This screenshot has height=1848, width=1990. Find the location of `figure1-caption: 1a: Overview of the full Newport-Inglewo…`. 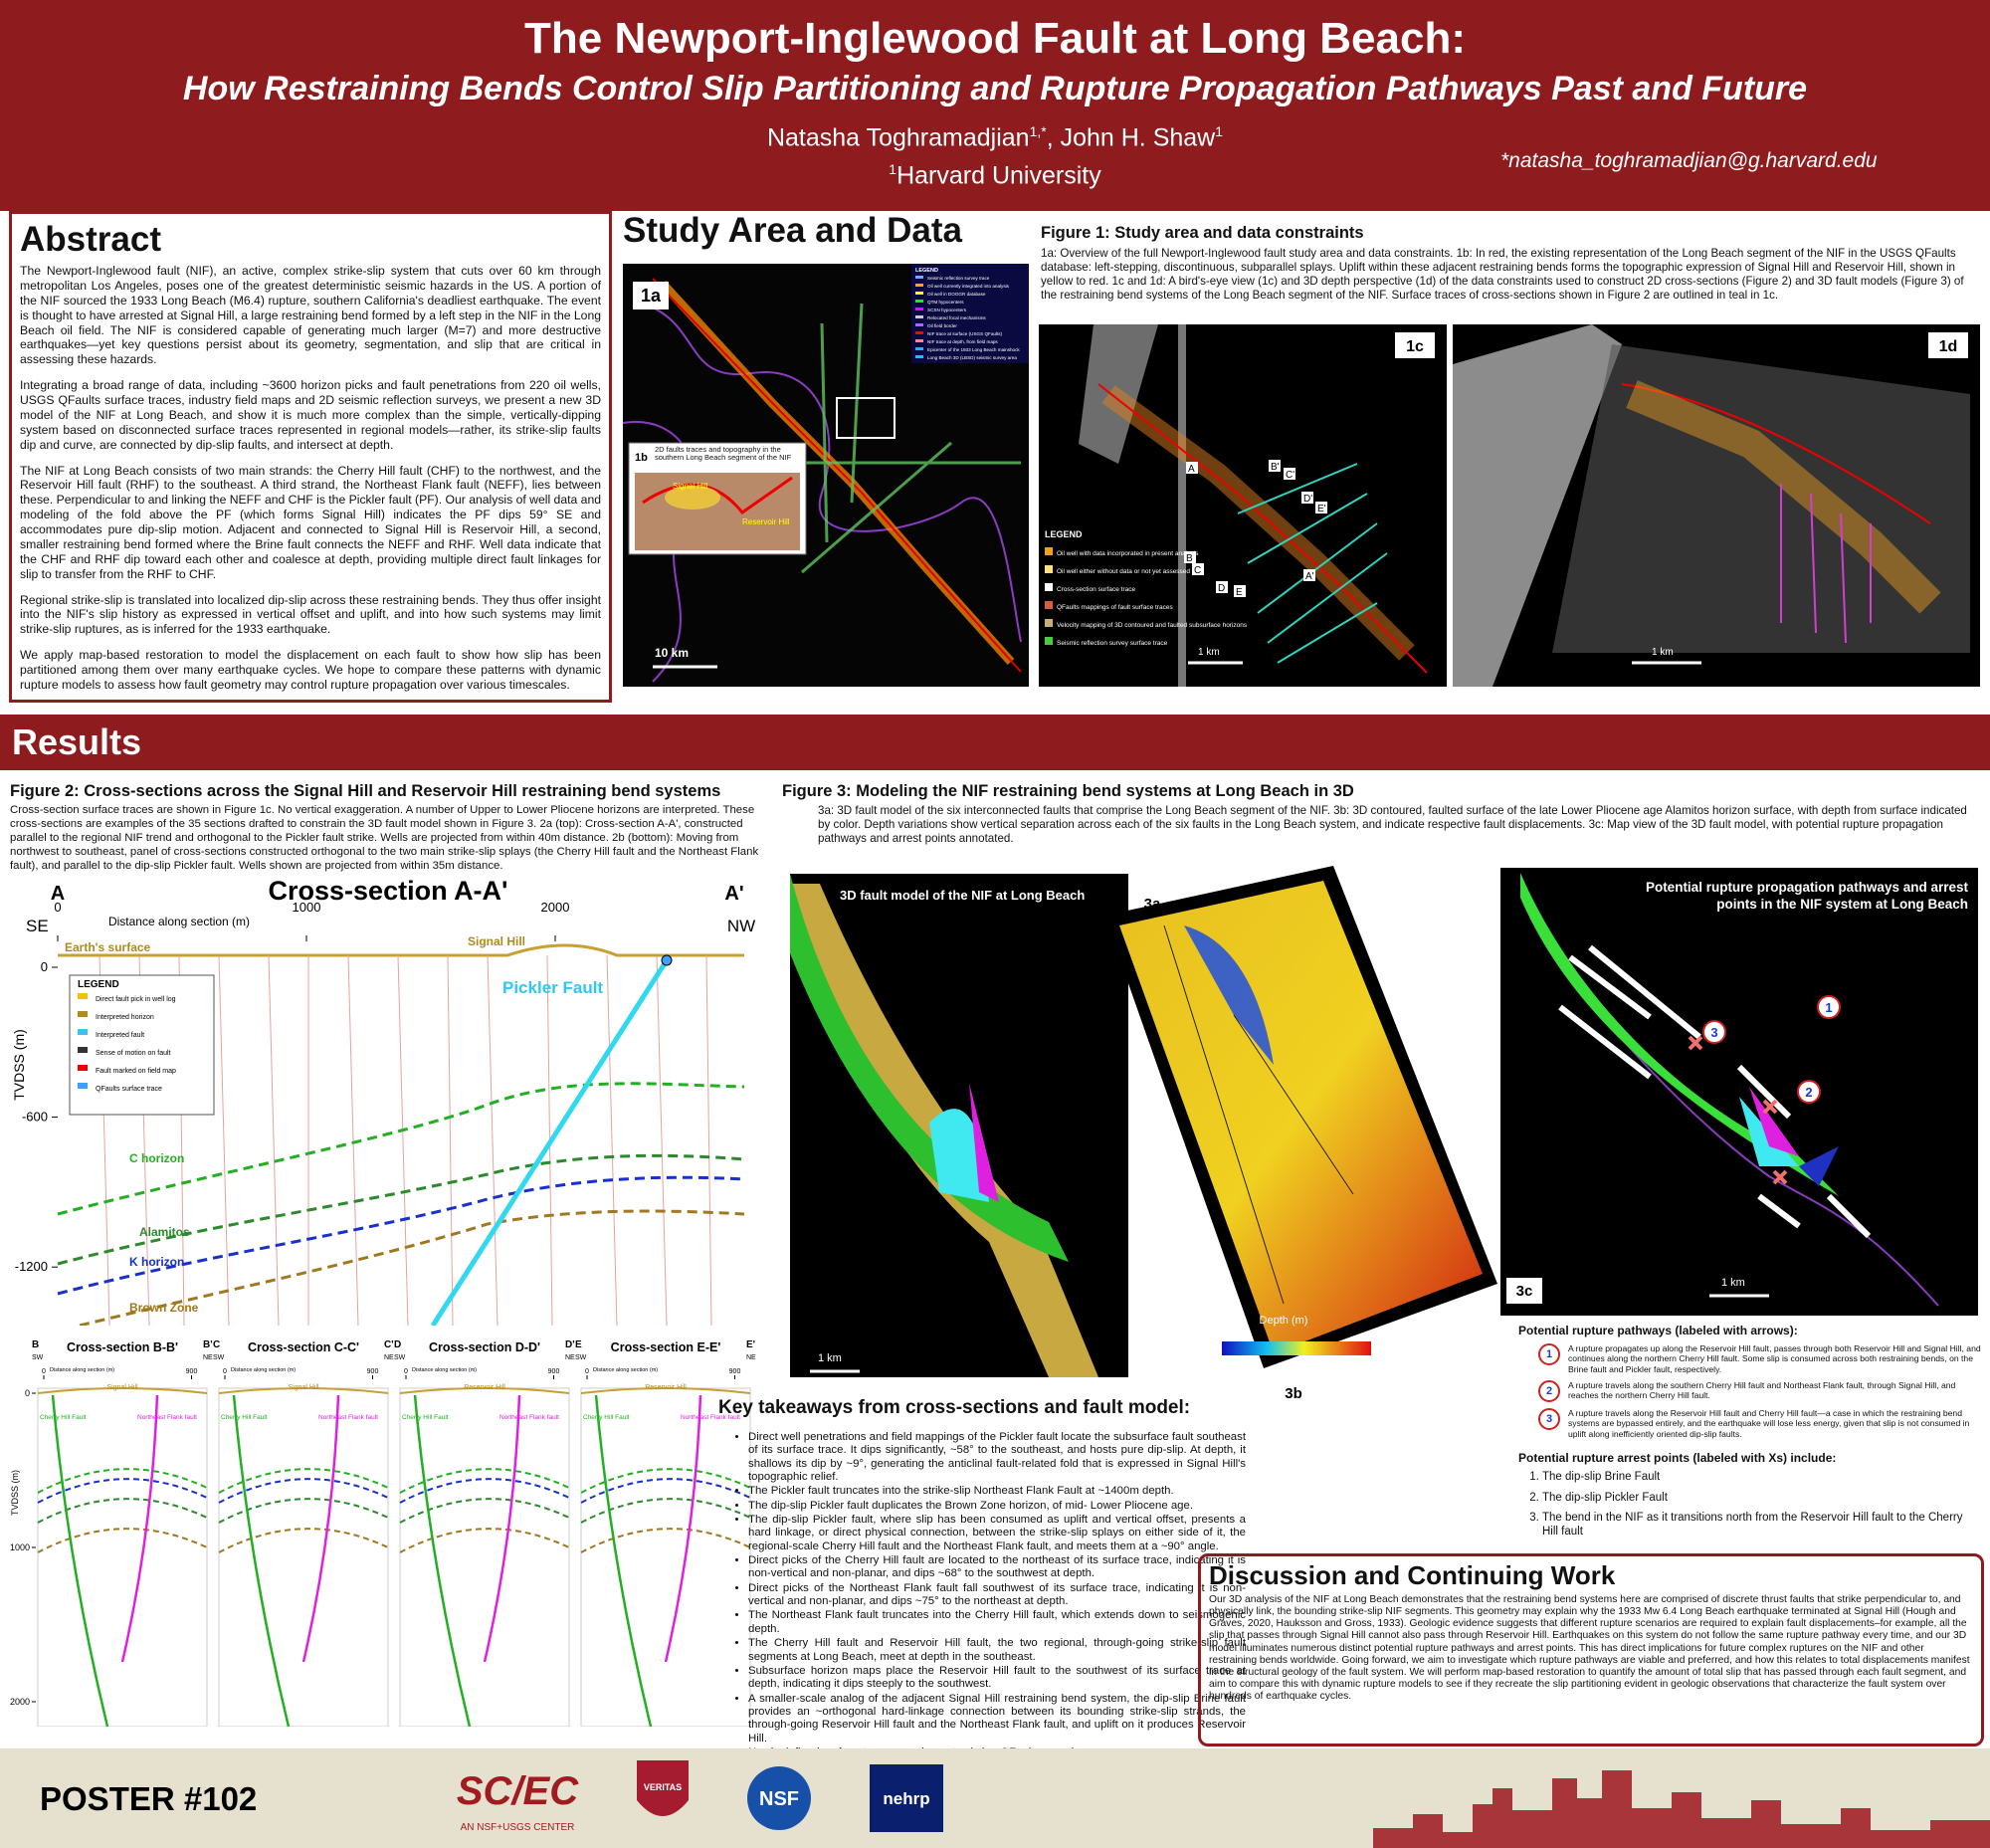

figure1-caption: 1a: Overview of the full Newport-Inglewo… is located at coordinates (1502, 275).